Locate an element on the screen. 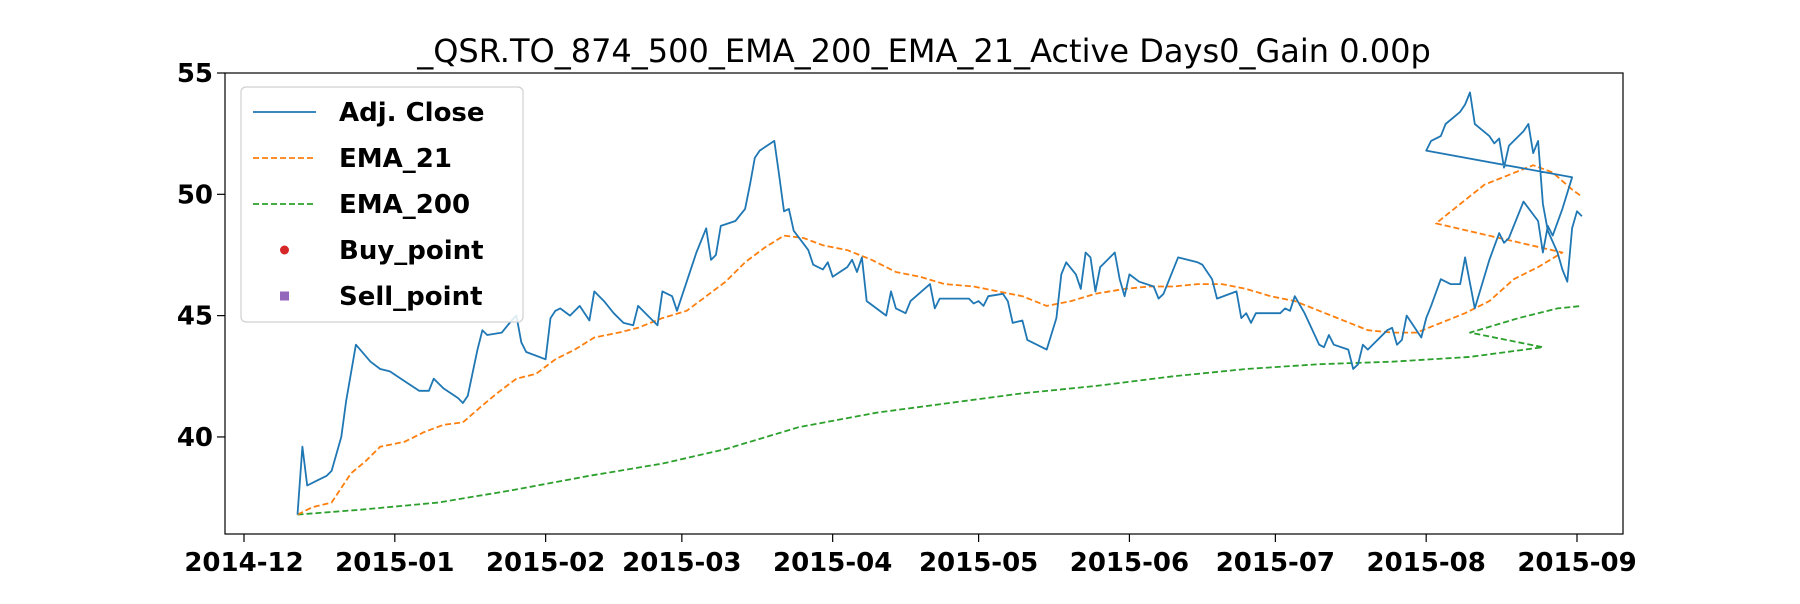 Image resolution: width=1800 pixels, height=604 pixels. x-tick-label: 2015-09 is located at coordinates (1576, 563).